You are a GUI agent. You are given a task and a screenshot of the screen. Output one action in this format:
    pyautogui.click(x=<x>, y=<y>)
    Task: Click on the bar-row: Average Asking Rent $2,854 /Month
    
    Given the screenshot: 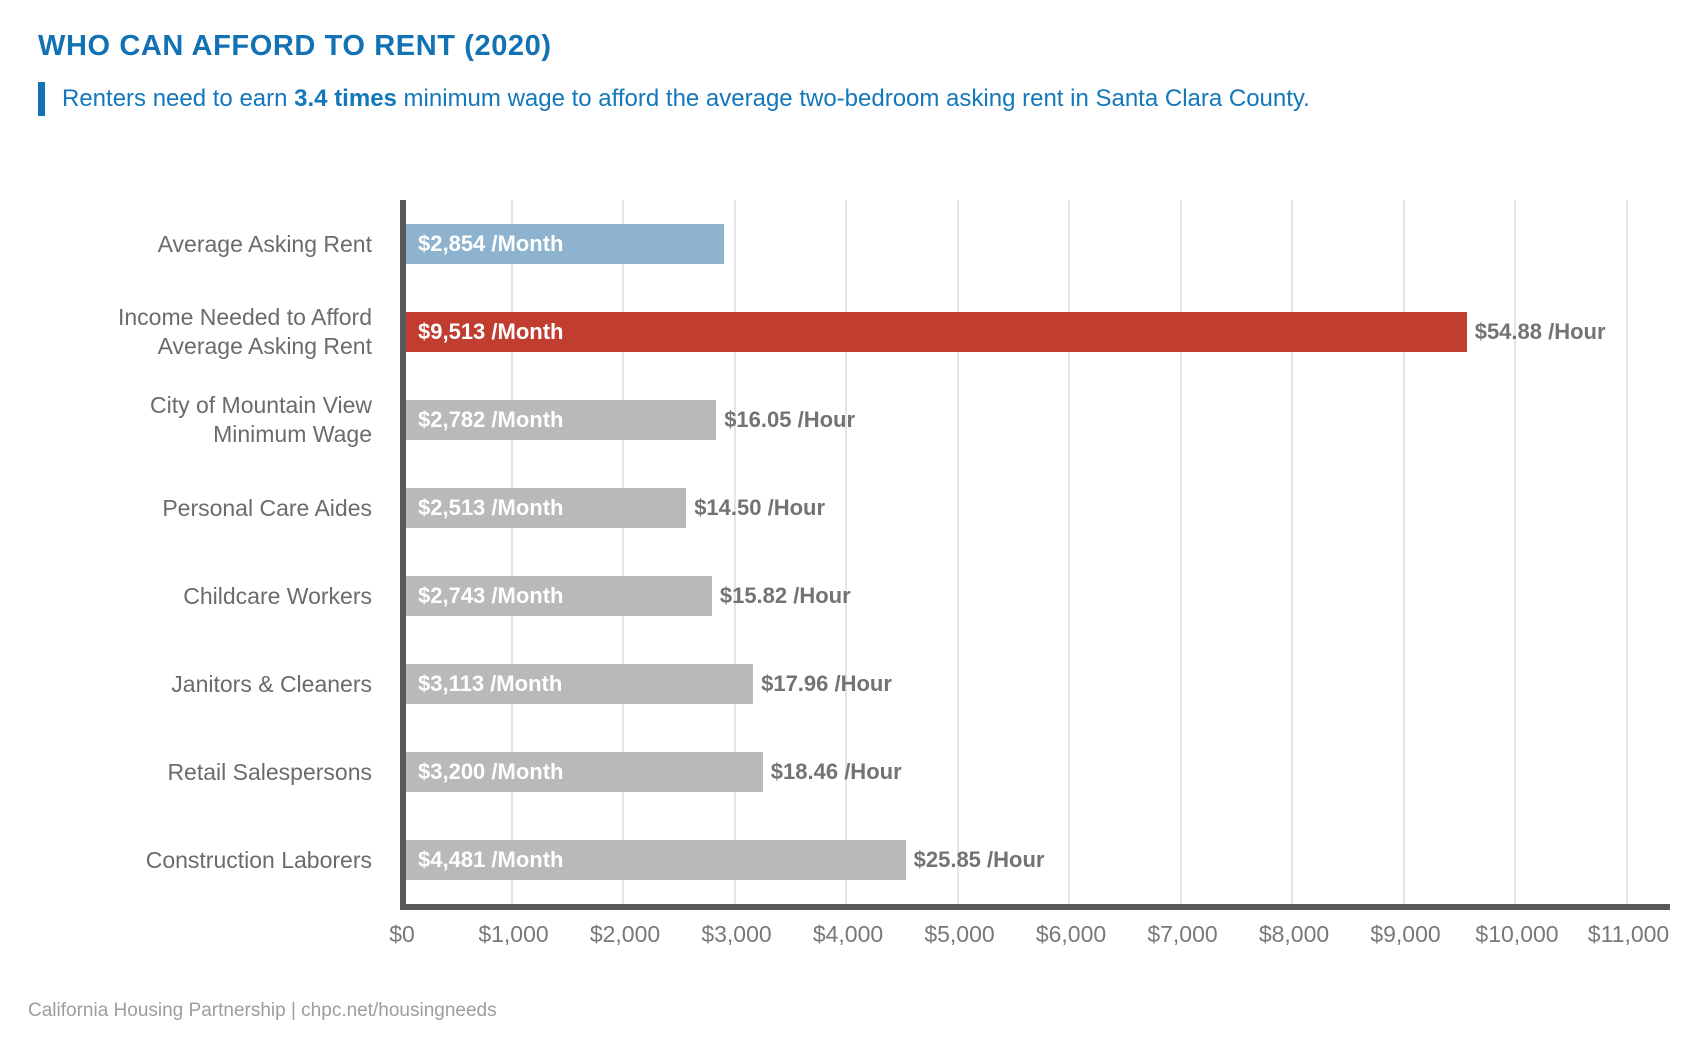 What is the action you would take?
    pyautogui.click(x=846, y=244)
    